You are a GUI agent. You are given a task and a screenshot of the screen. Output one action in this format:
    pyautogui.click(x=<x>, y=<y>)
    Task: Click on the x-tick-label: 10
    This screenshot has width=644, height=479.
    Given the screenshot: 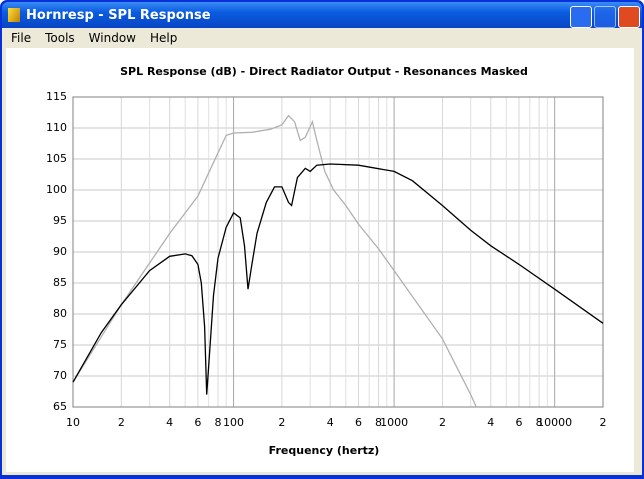 What is the action you would take?
    pyautogui.click(x=73, y=422)
    